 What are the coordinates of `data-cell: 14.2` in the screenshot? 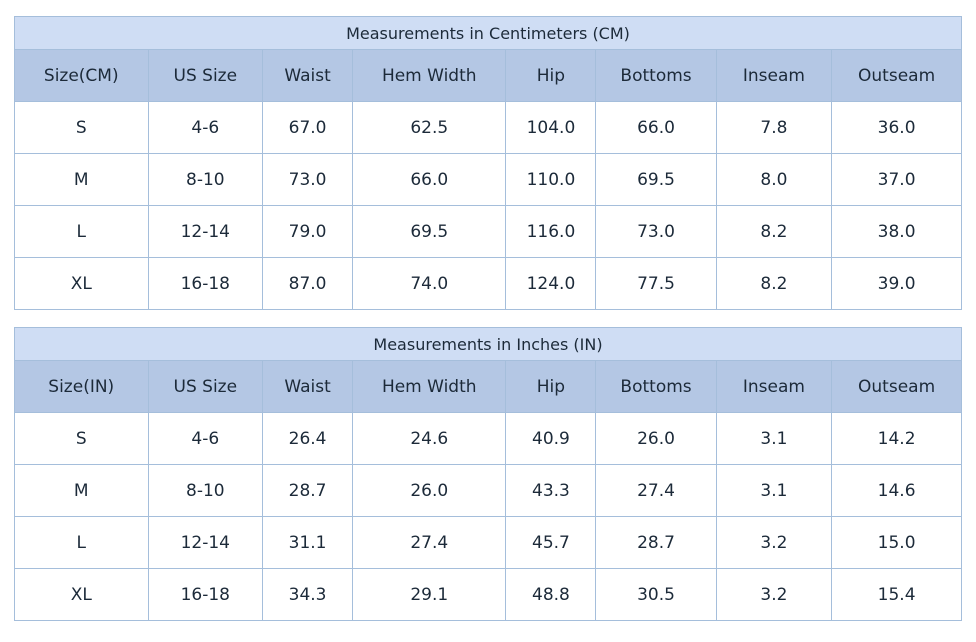 It's located at (896, 438).